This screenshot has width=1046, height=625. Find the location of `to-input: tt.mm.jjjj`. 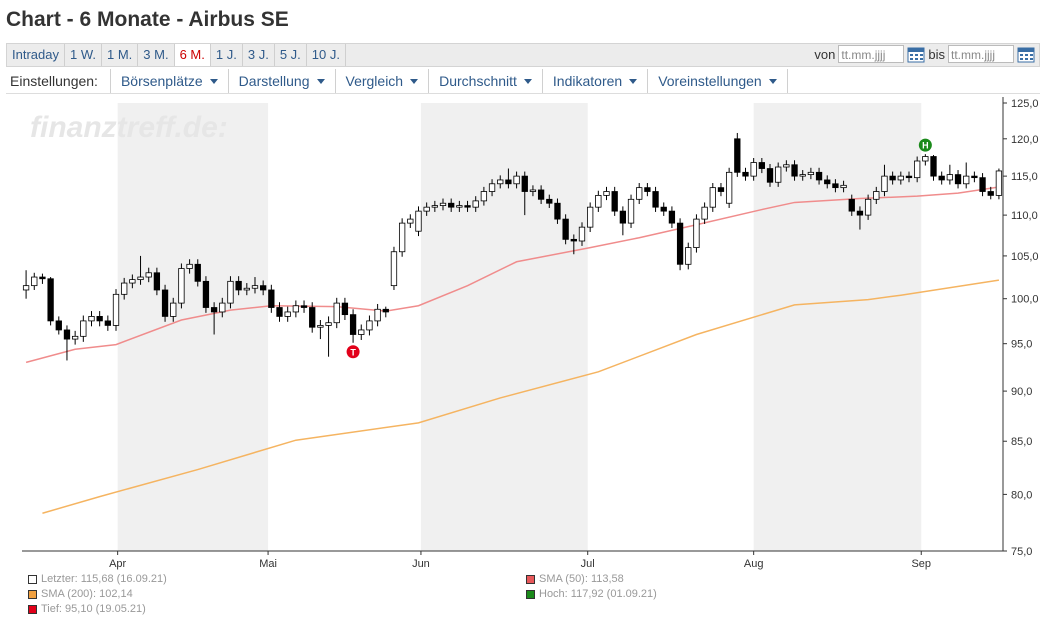

to-input: tt.mm.jjjj is located at coordinates (981, 54).